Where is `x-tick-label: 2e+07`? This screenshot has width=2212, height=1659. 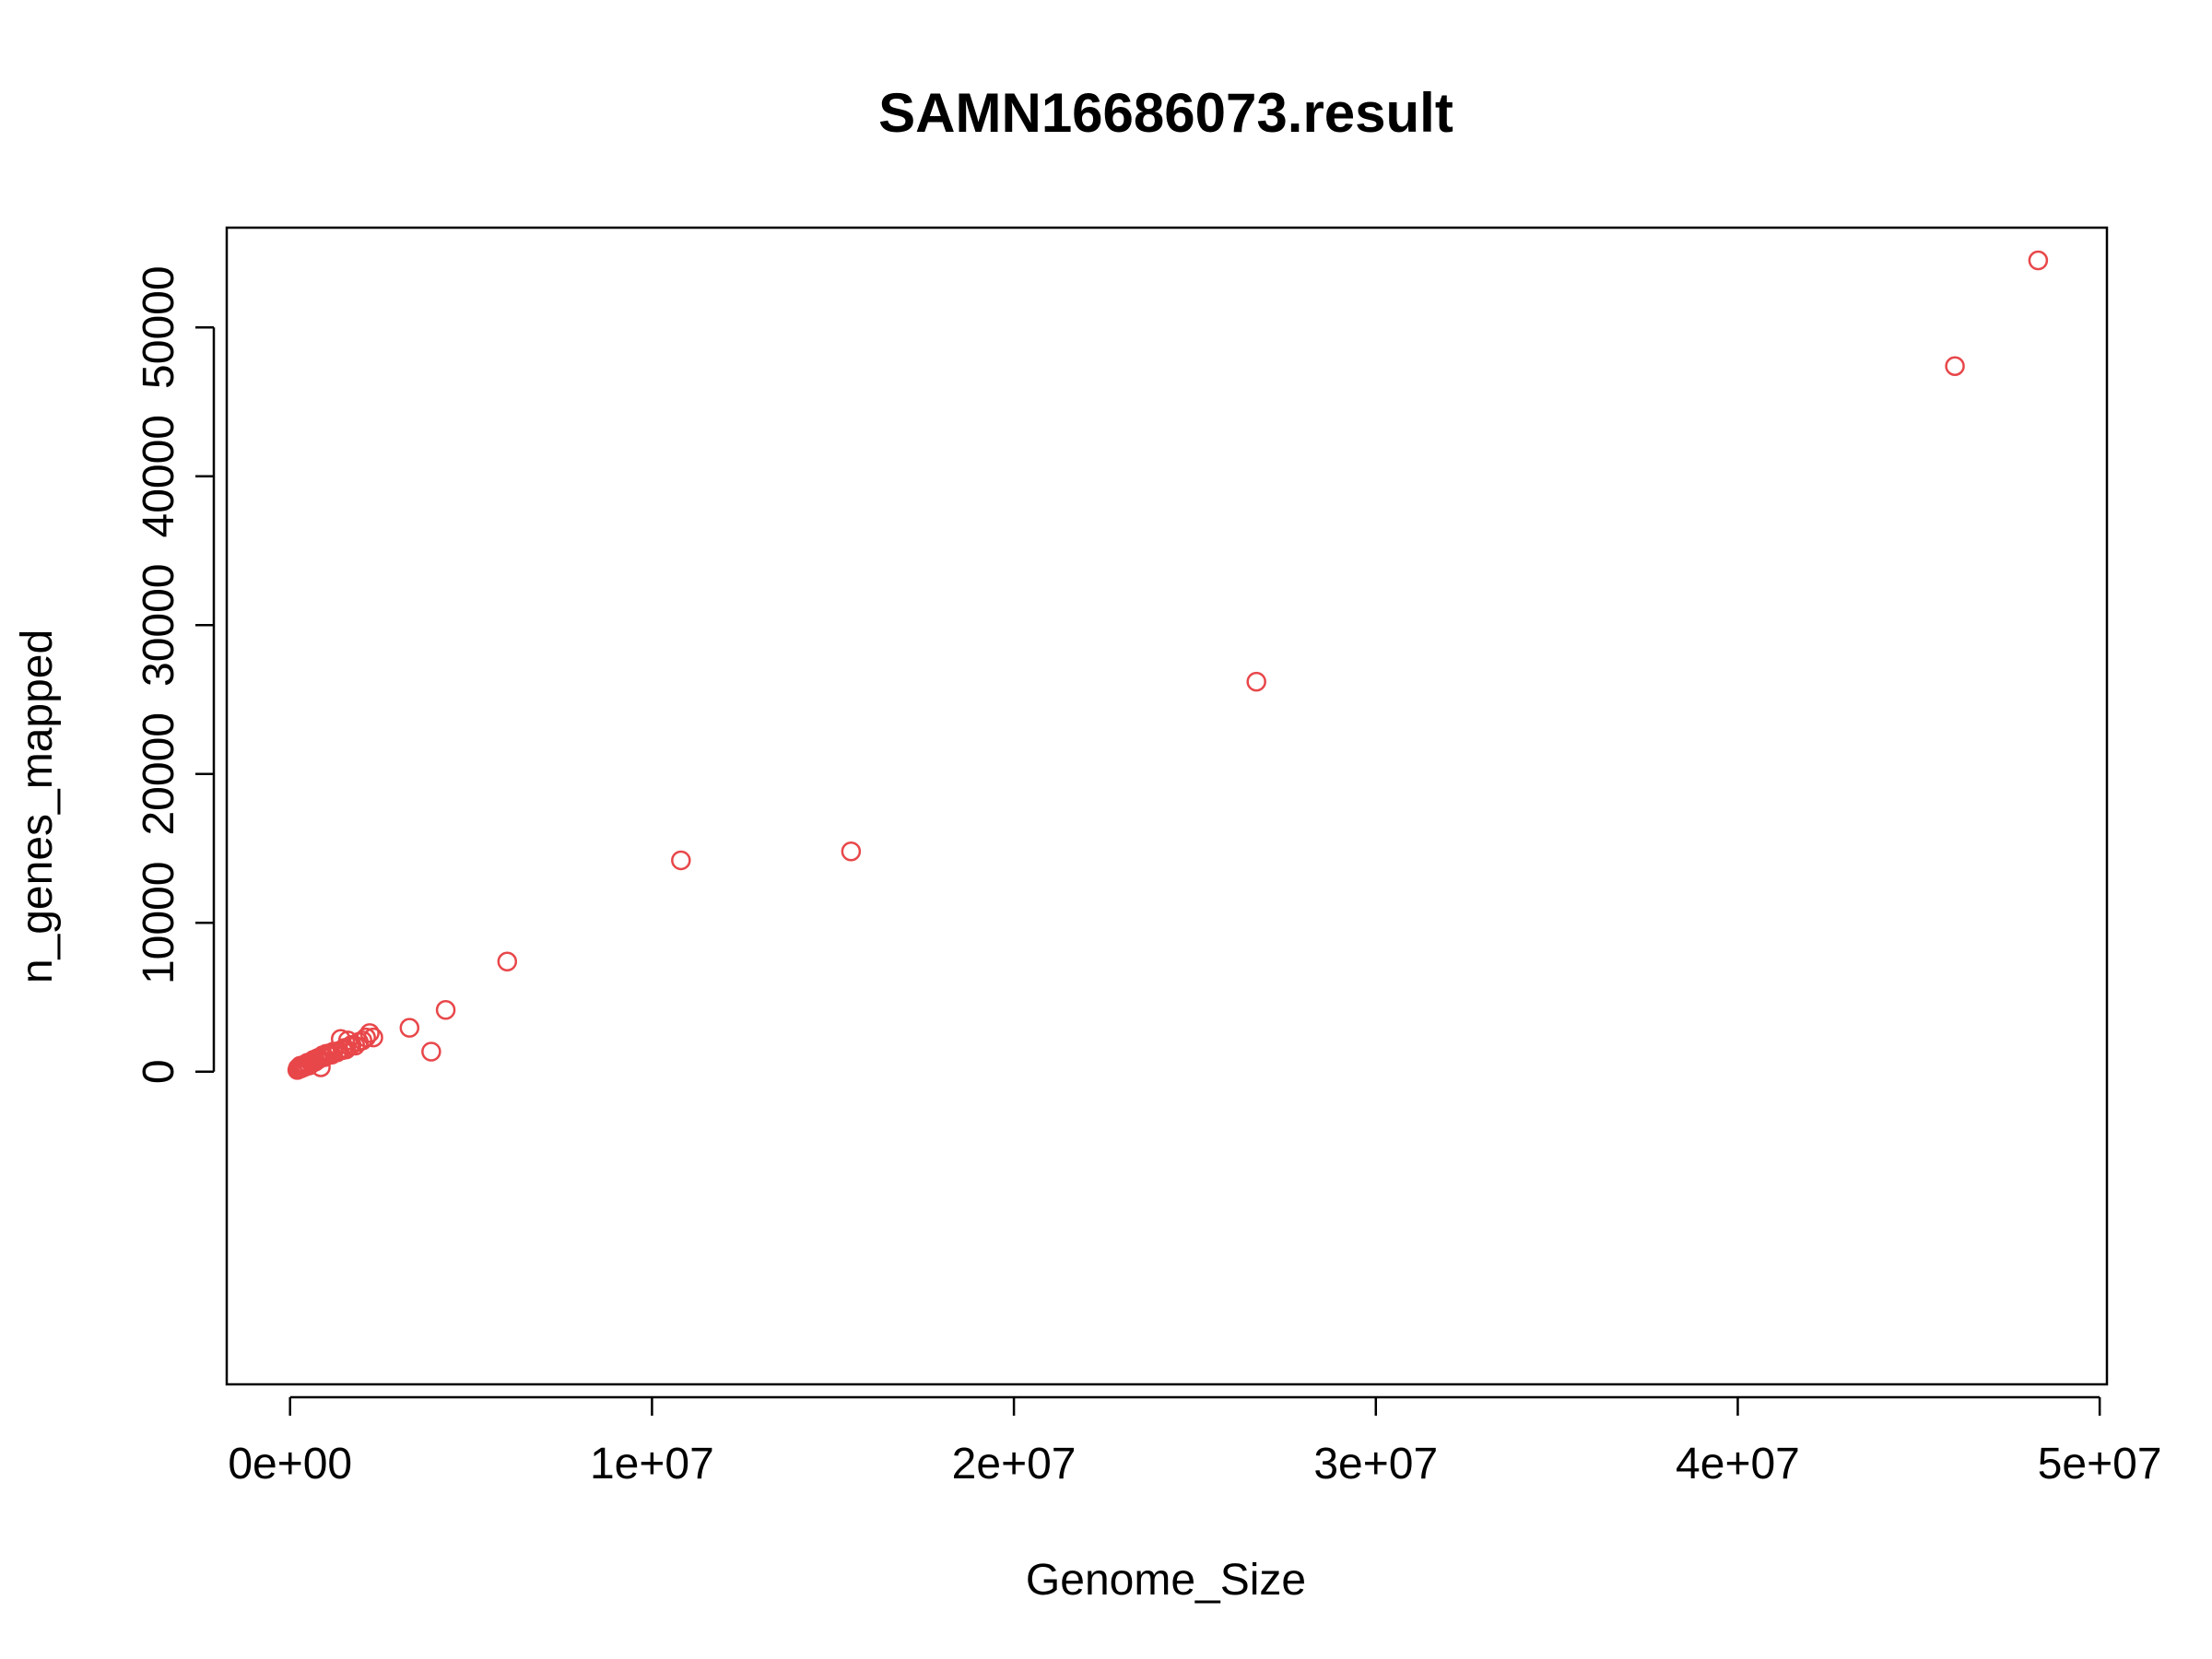
x-tick-label: 2e+07 is located at coordinates (1014, 1464).